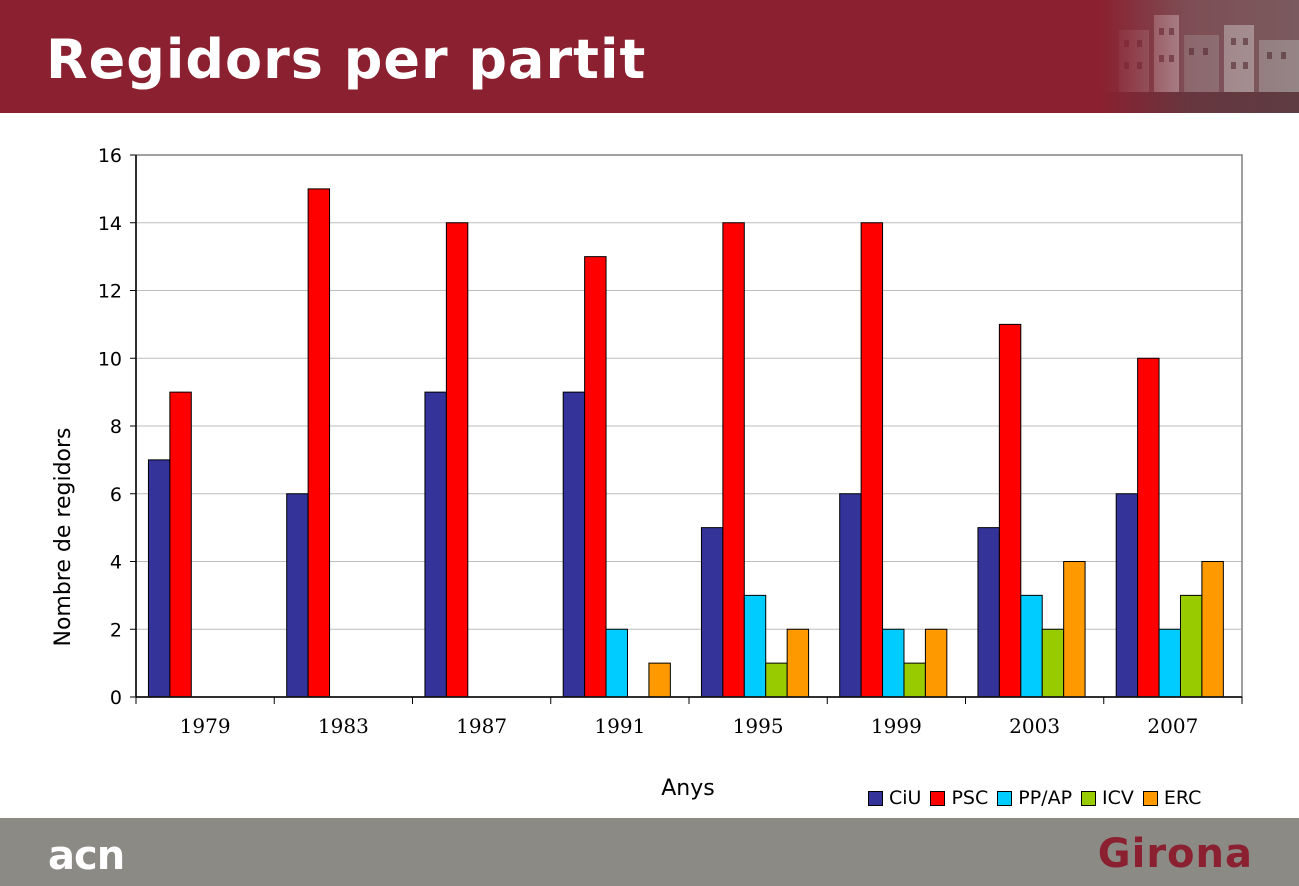 Image resolution: width=1299 pixels, height=886 pixels. I want to click on x-axis-title: Anys, so click(687, 788).